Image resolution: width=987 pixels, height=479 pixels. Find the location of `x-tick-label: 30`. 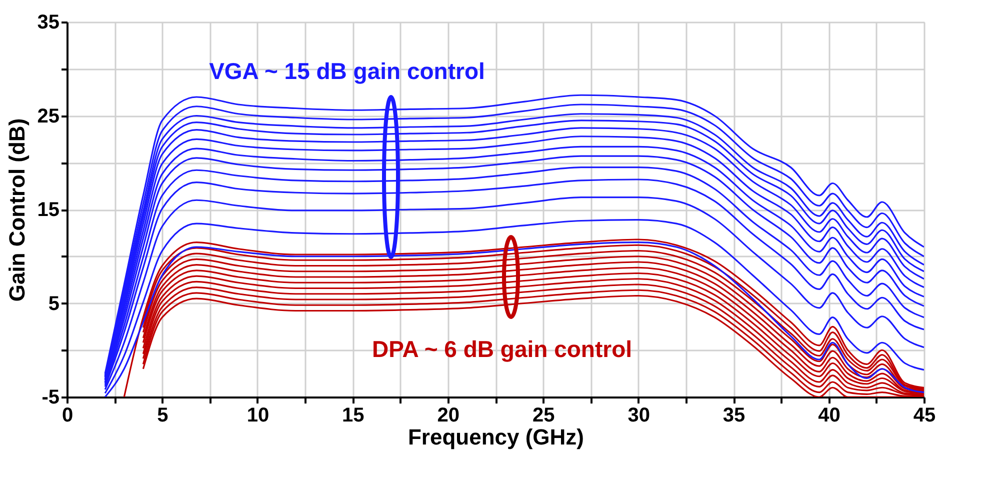

x-tick-label: 30 is located at coordinates (639, 415).